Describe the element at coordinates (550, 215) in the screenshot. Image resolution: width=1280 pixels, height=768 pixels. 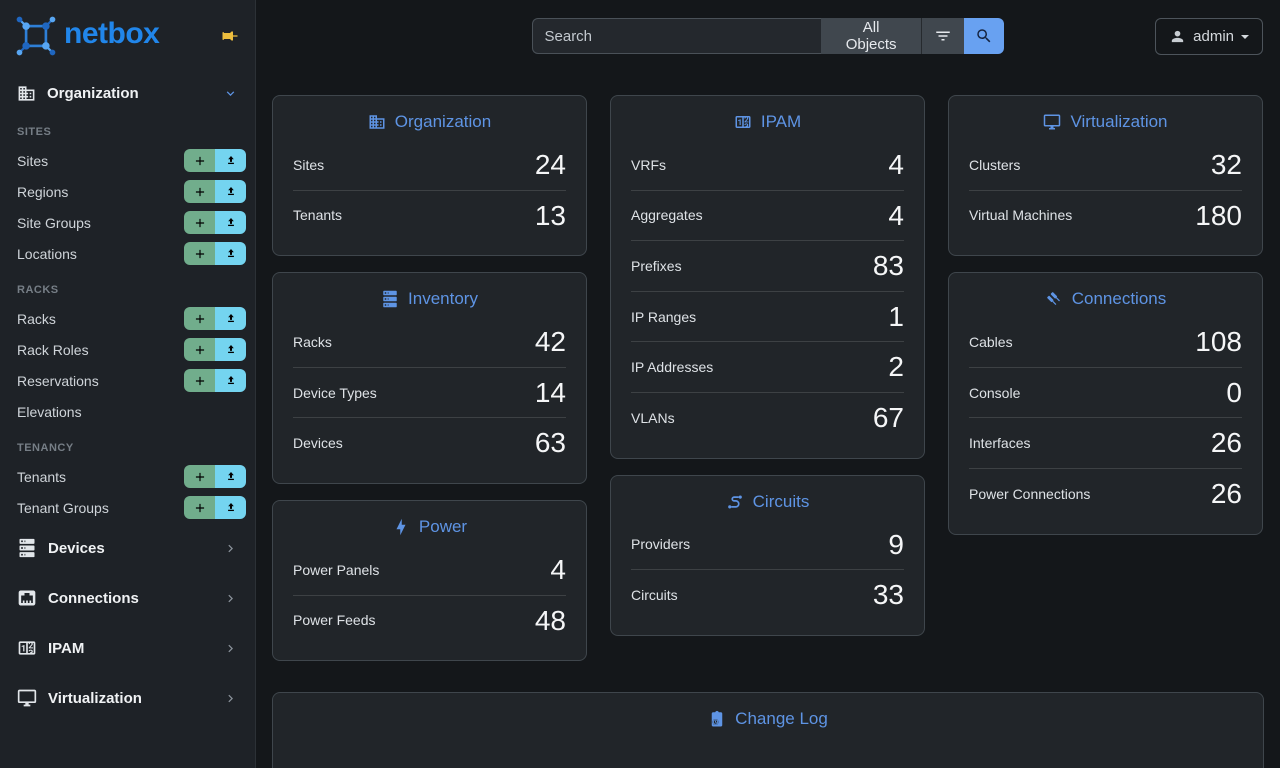
I see `stat-value: 13` at that location.